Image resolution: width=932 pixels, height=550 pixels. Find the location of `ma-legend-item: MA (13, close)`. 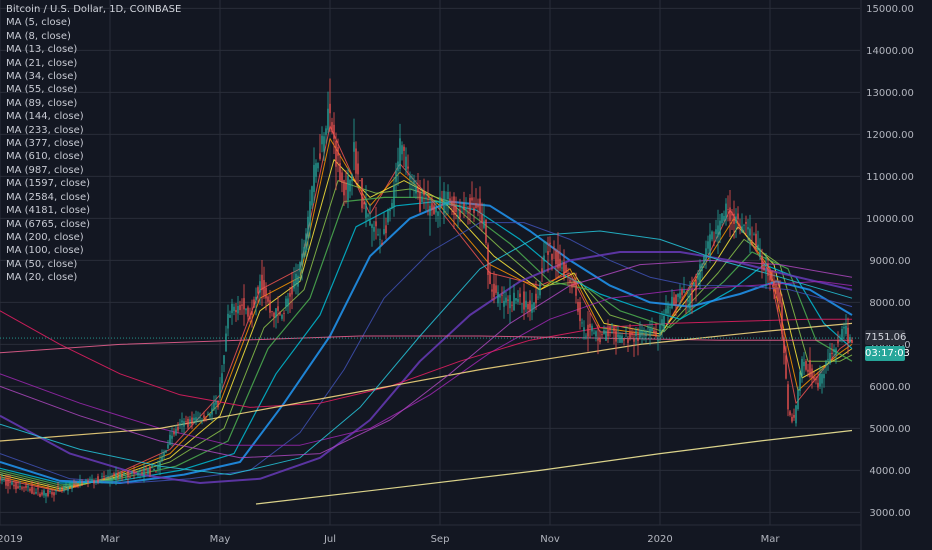

ma-legend-item: MA (13, close) is located at coordinates (42, 50).